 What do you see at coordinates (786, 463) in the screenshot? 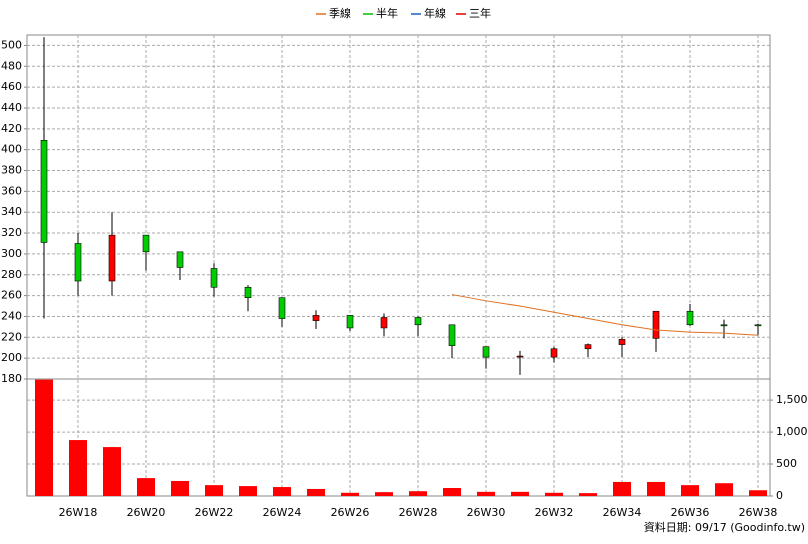
I see `y2-tick-label: 500` at bounding box center [786, 463].